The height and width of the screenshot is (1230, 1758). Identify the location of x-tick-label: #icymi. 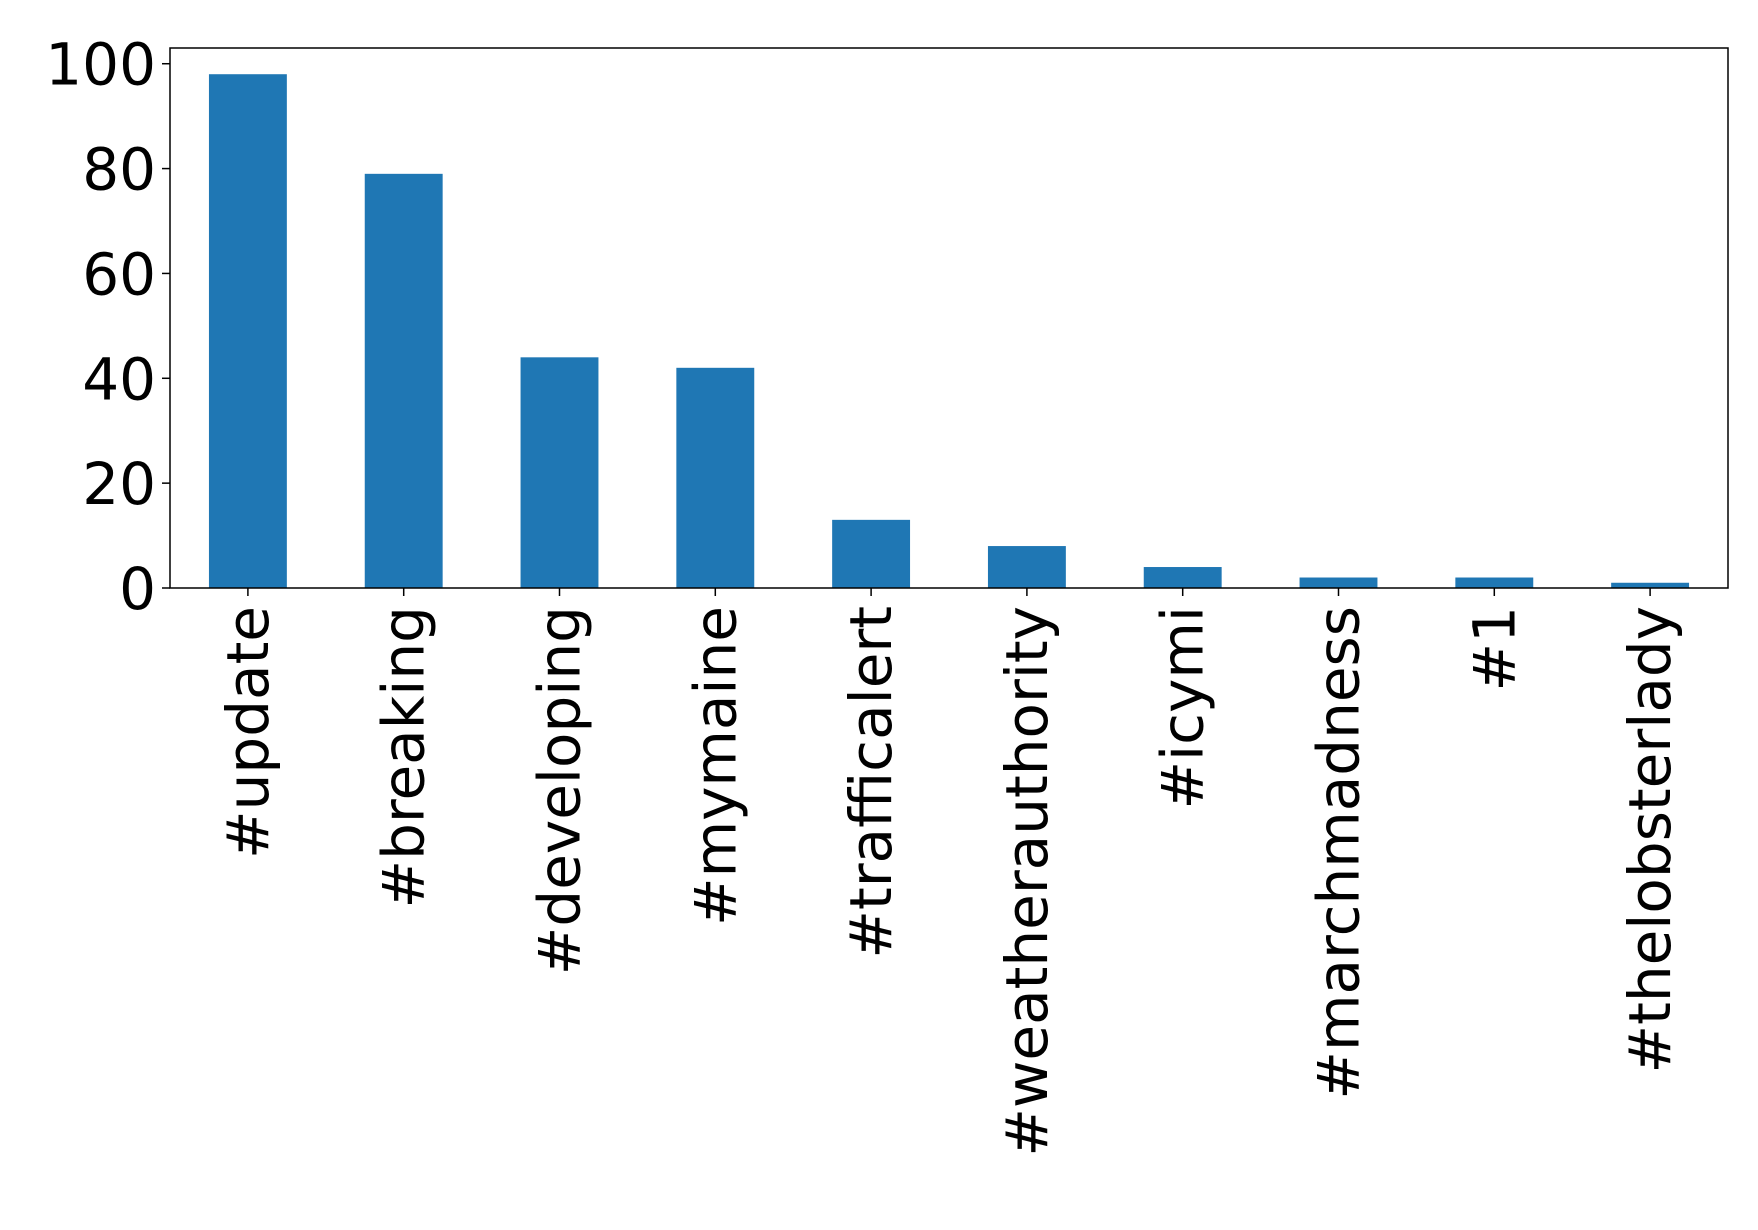
(1183, 708).